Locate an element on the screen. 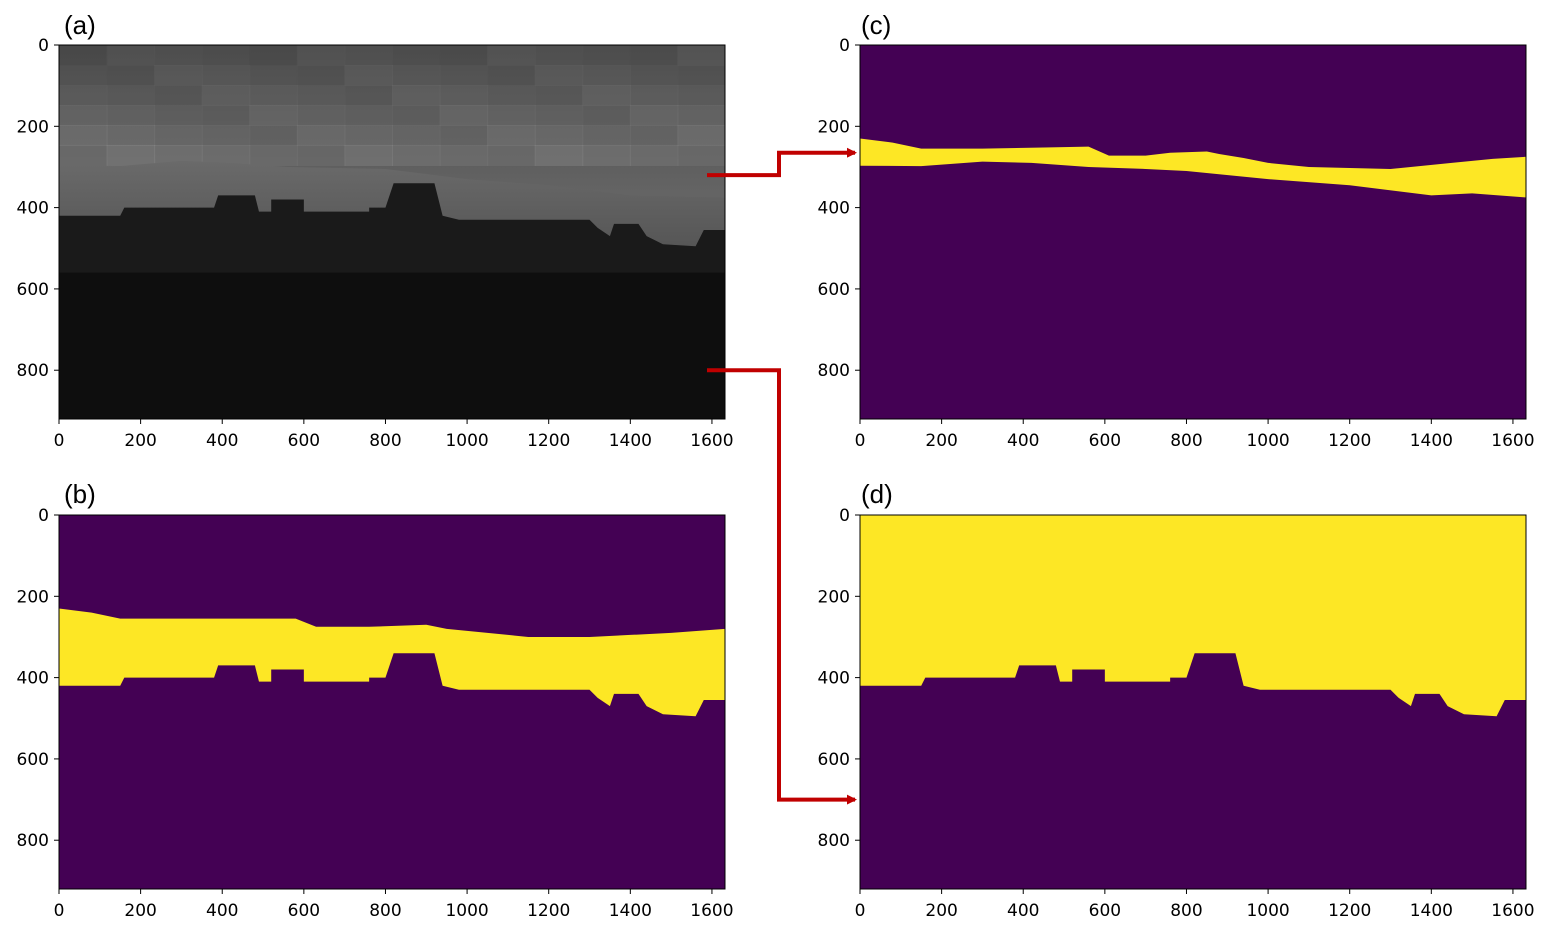 This screenshot has height=930, width=1541. panel-label: (c) is located at coordinates (876, 25).